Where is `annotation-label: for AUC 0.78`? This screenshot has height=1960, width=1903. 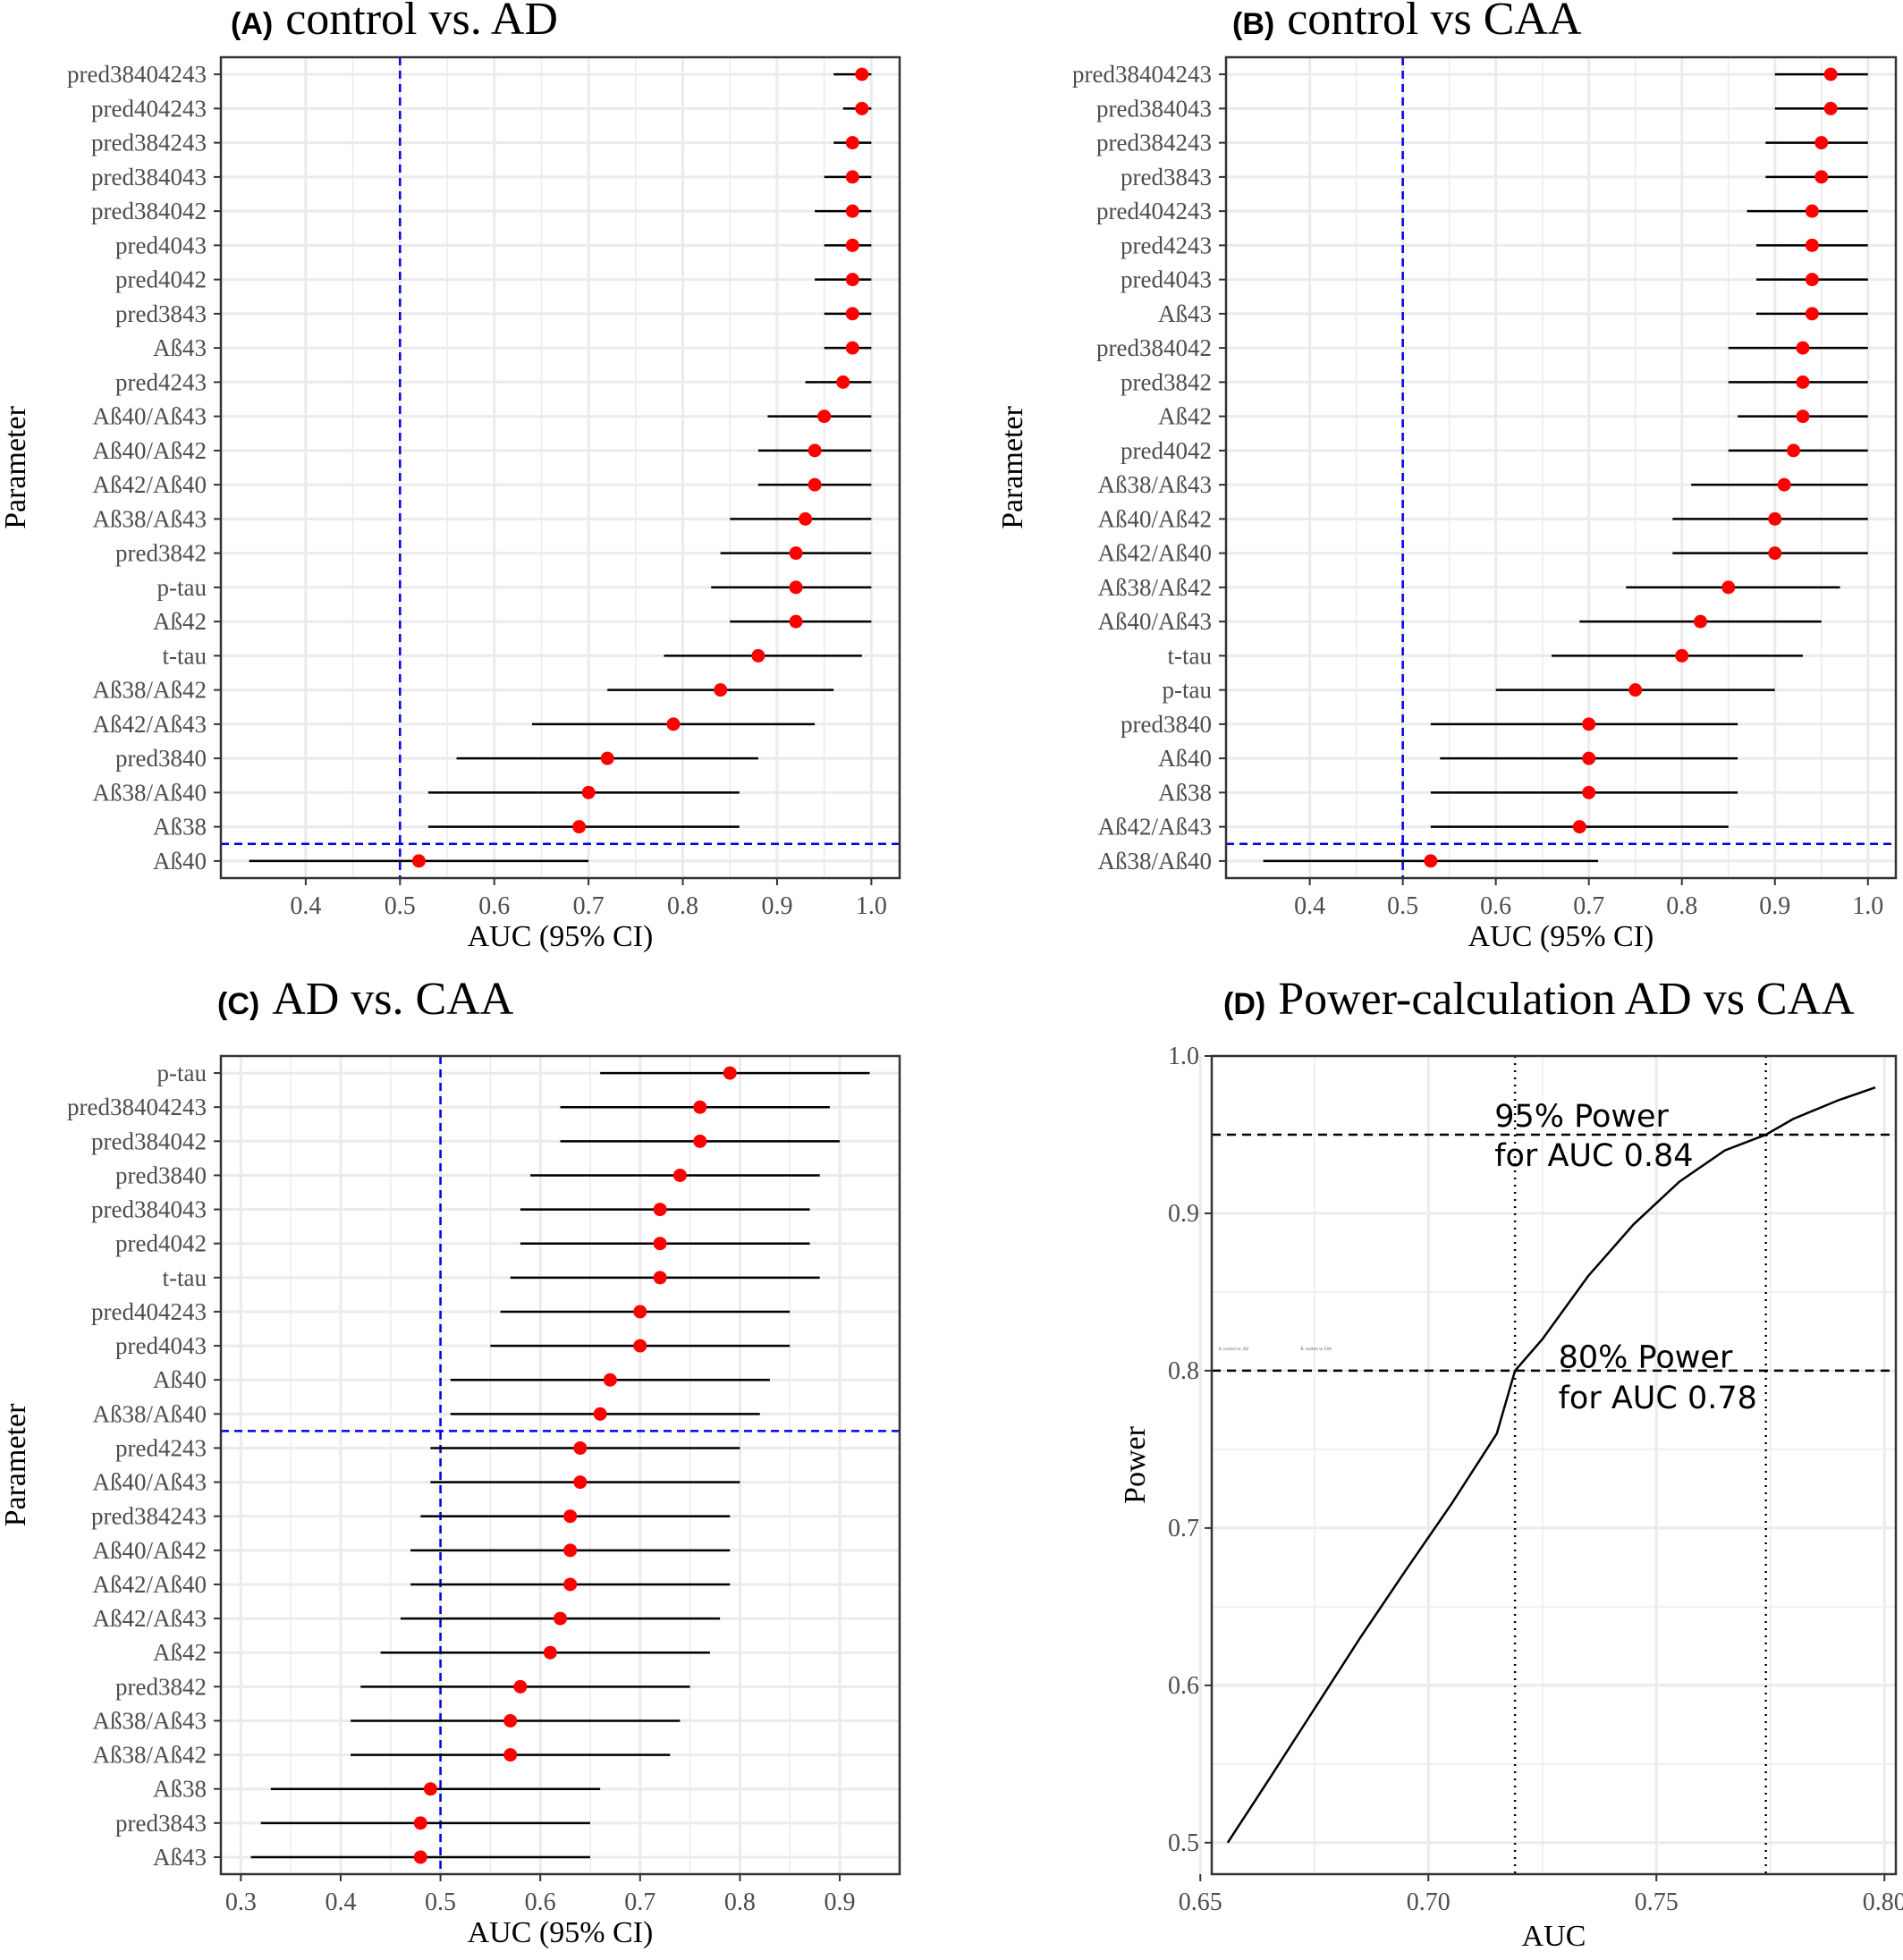 annotation-label: for AUC 0.78 is located at coordinates (1658, 1398).